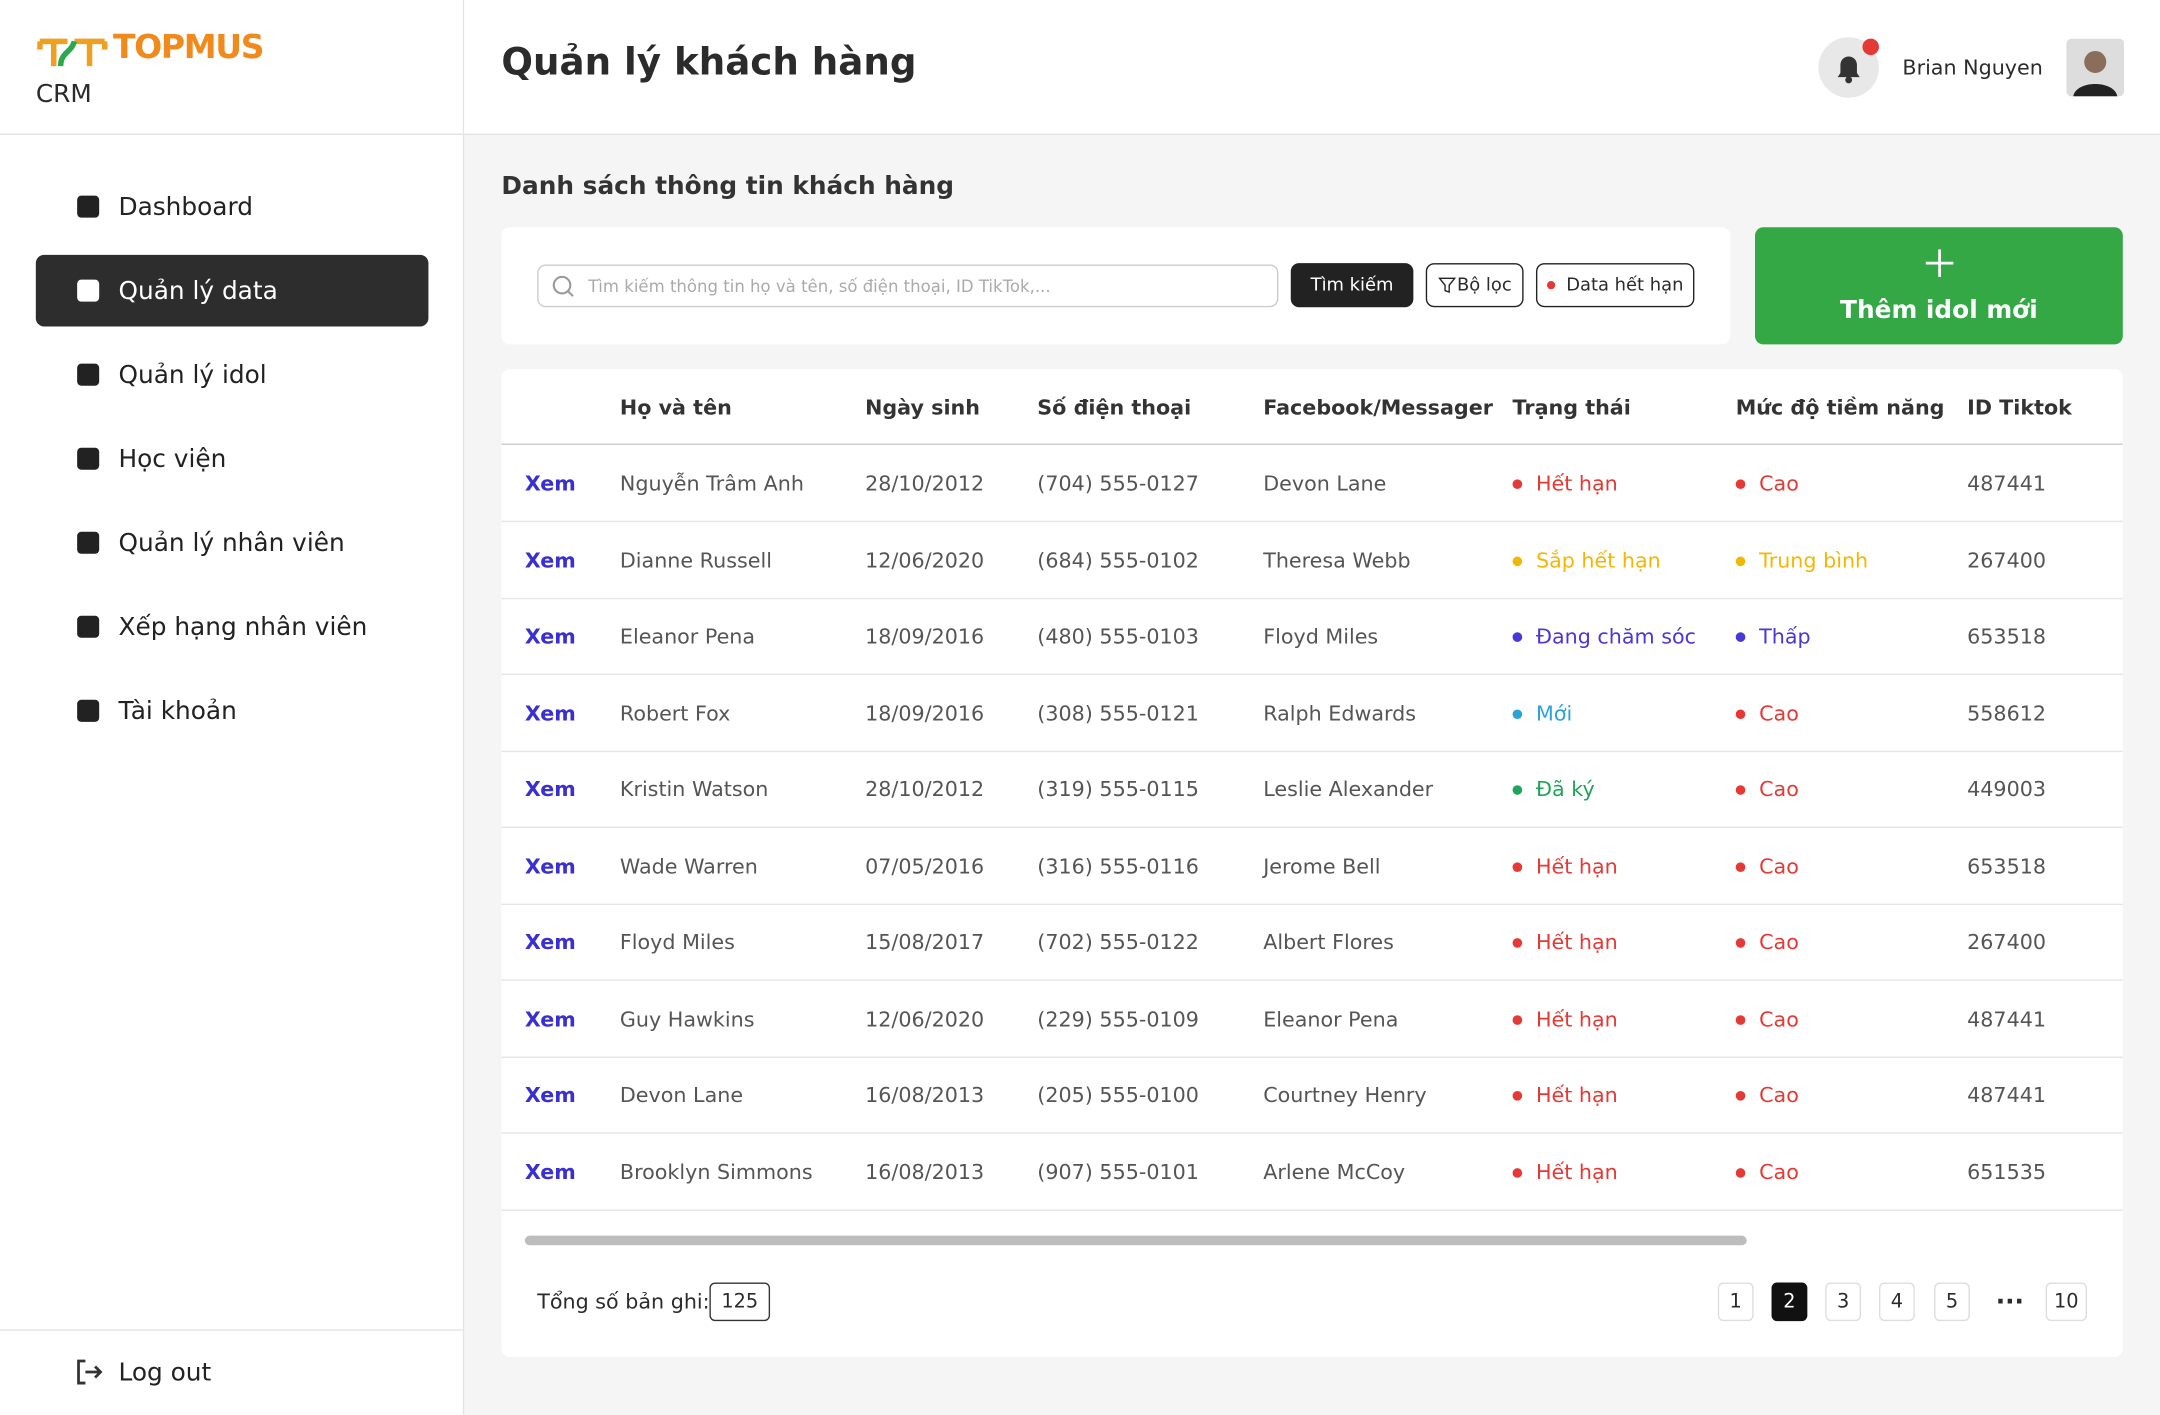 The width and height of the screenshot is (2160, 1415). I want to click on nav-item: Quản lý nhân viên, so click(232, 543).